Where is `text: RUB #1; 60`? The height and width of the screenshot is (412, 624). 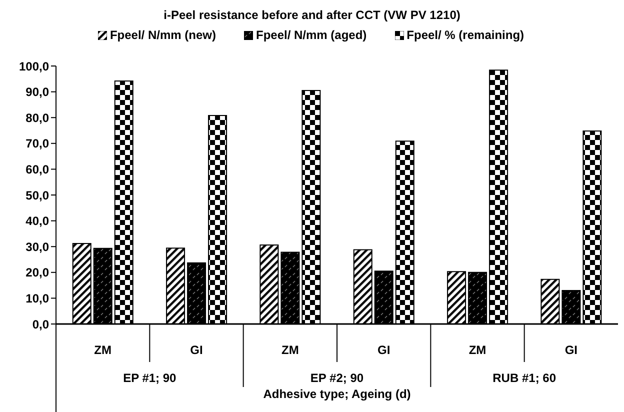
text: RUB #1; 60 is located at coordinates (524, 378).